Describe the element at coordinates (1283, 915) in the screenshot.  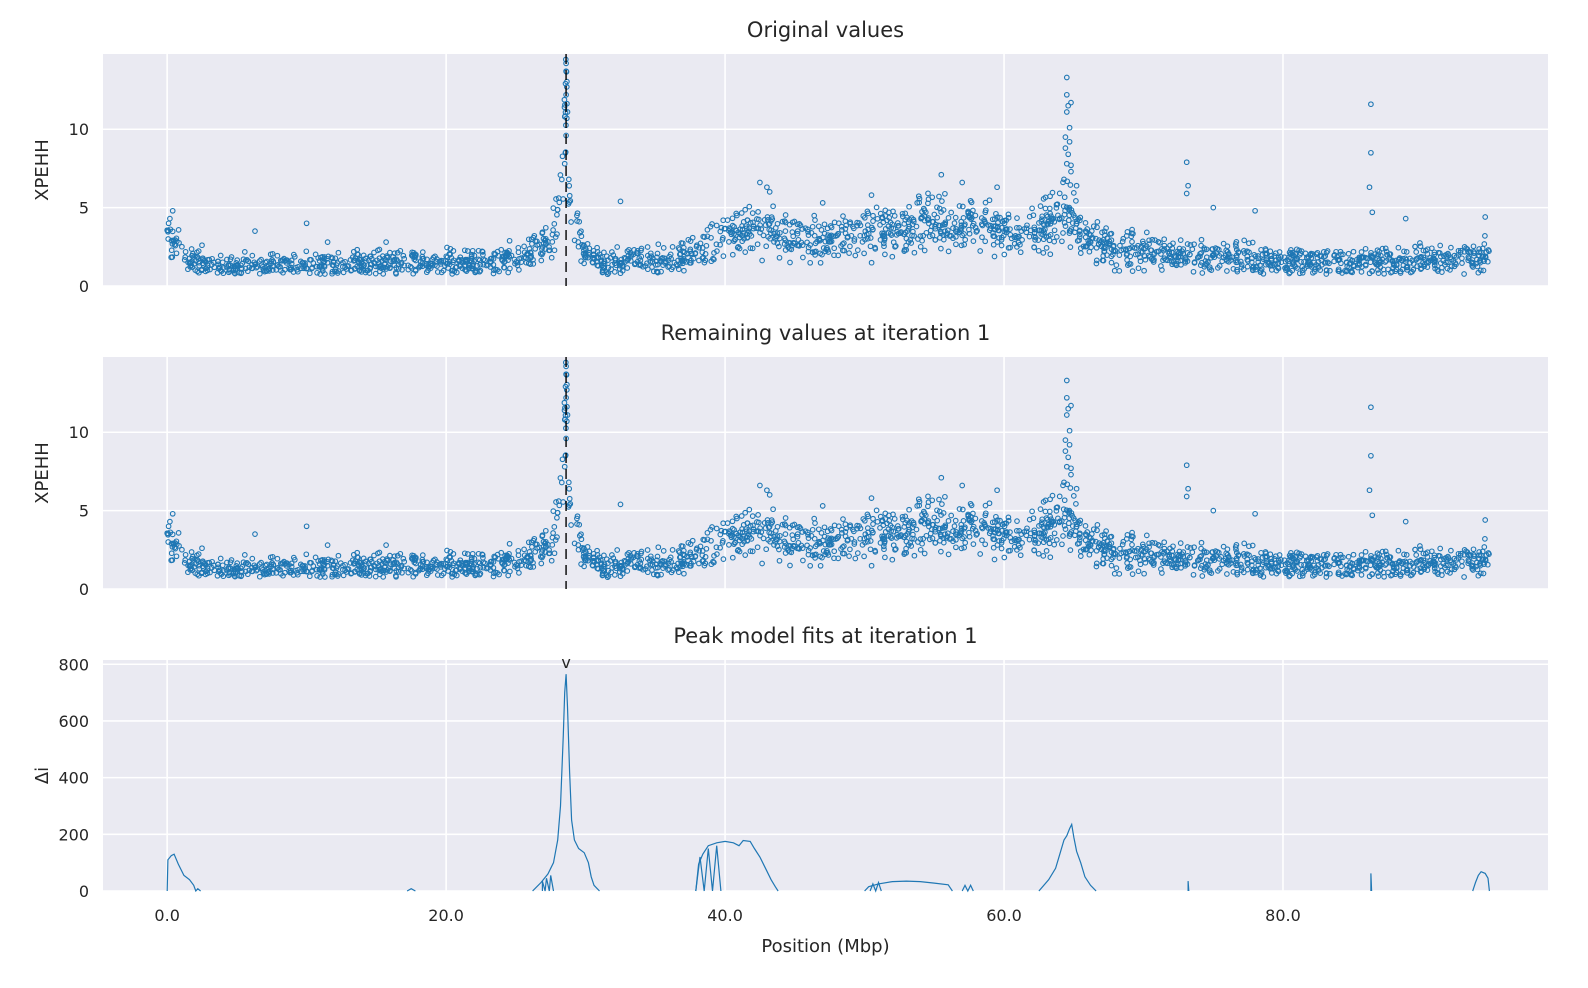
I see `x-tick-label: 80.0` at that location.